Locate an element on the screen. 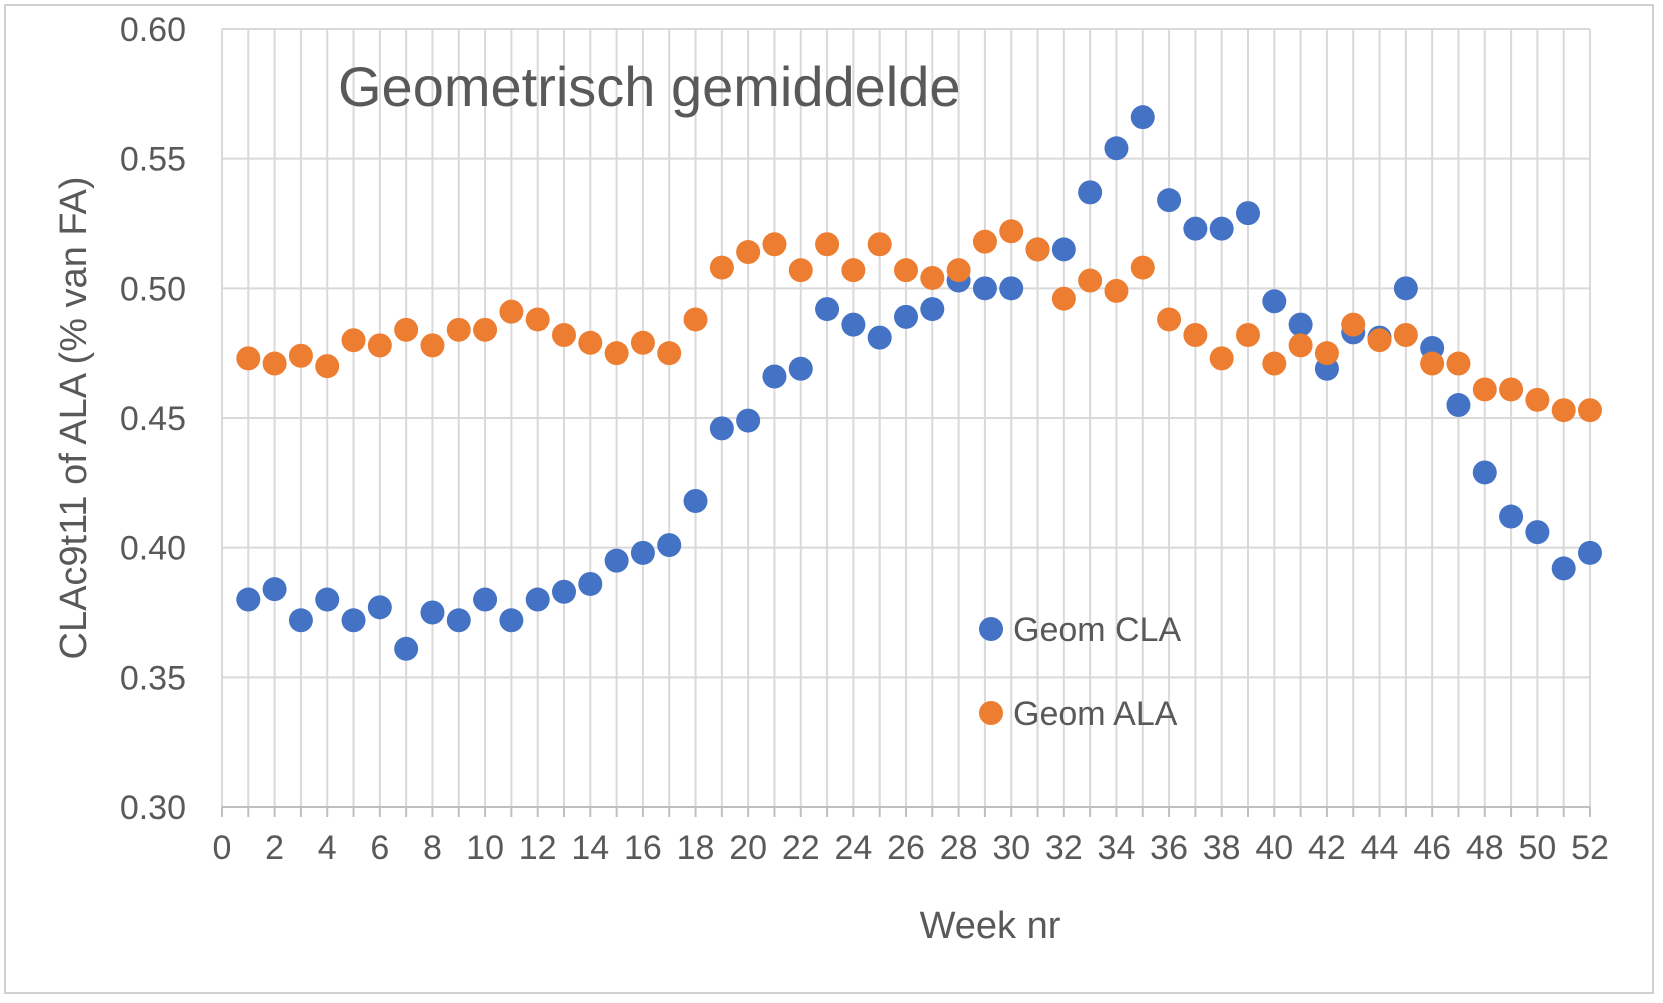 The image size is (1663, 1003). x-tick-label: 28 is located at coordinates (959, 848).